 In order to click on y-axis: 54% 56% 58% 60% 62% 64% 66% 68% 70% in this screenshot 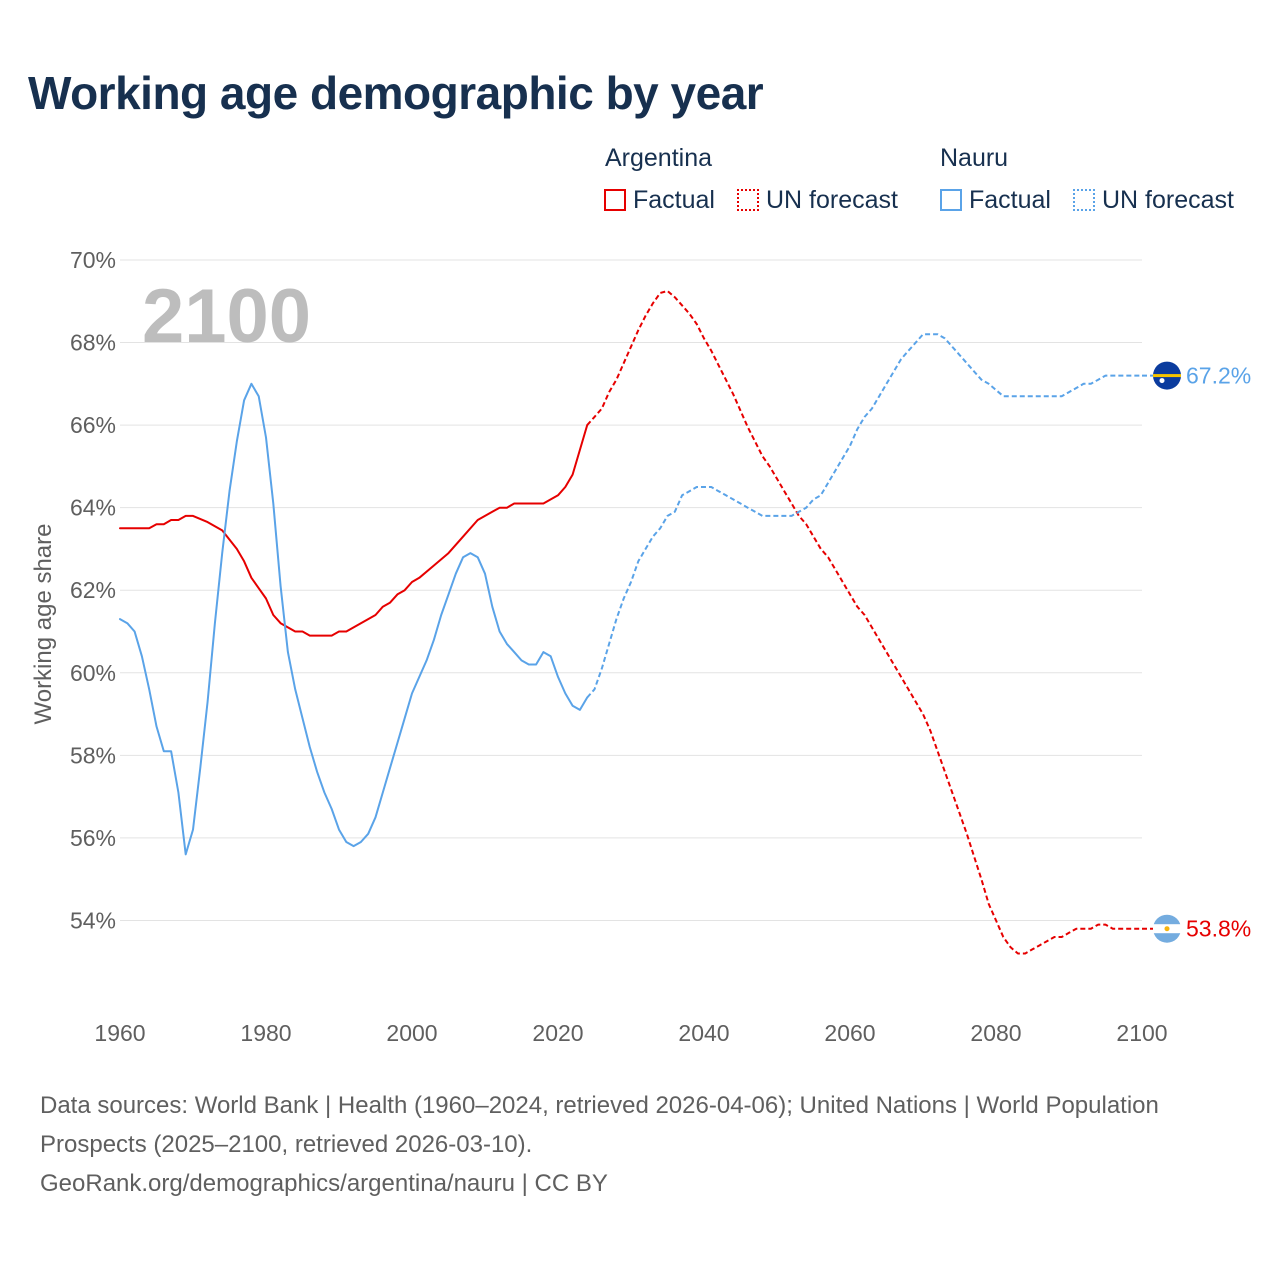, I will do `click(93, 590)`.